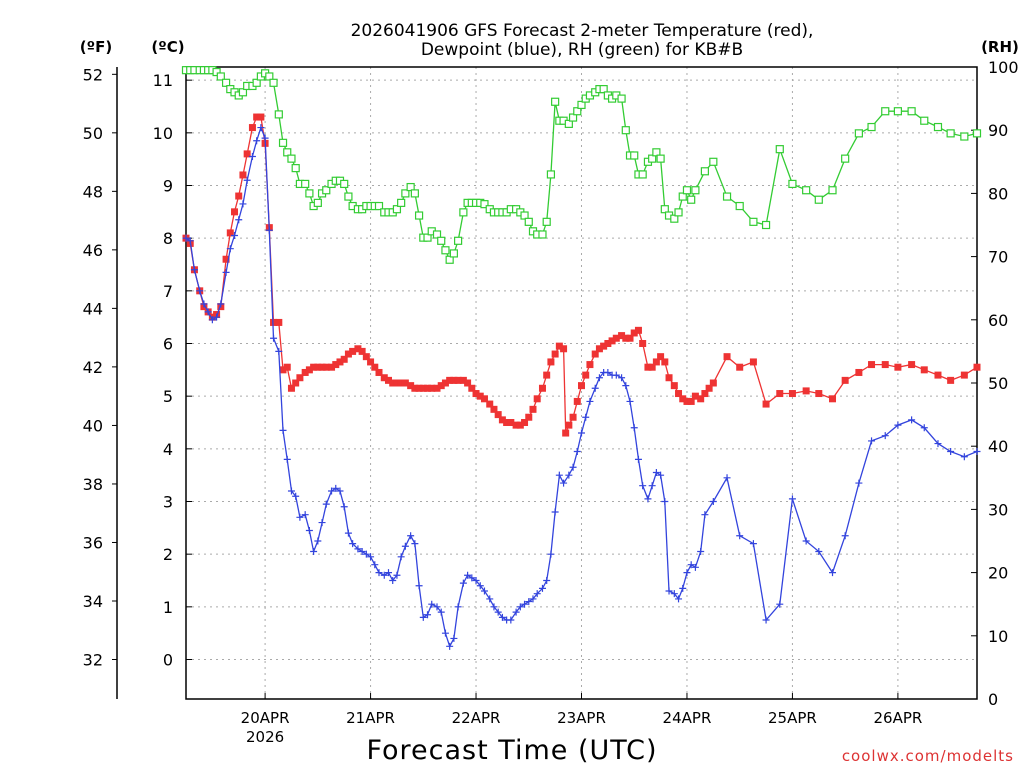 The width and height of the screenshot is (1024, 768). What do you see at coordinates (93, 367) in the screenshot?
I see `f-tick-label: 42` at bounding box center [93, 367].